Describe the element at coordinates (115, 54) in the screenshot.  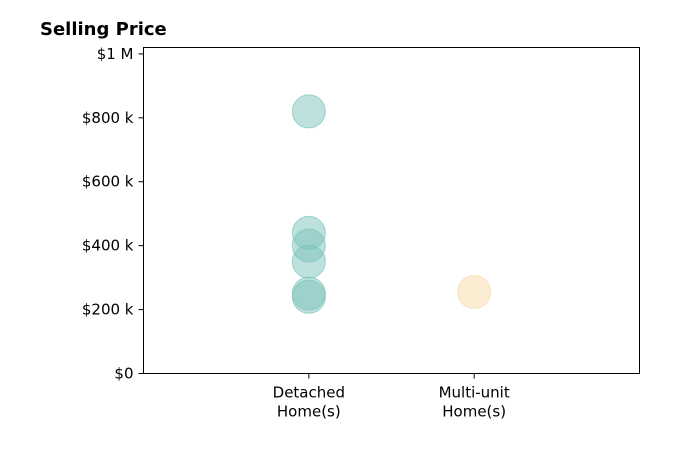
I see `y-tick-label: $1 M` at that location.